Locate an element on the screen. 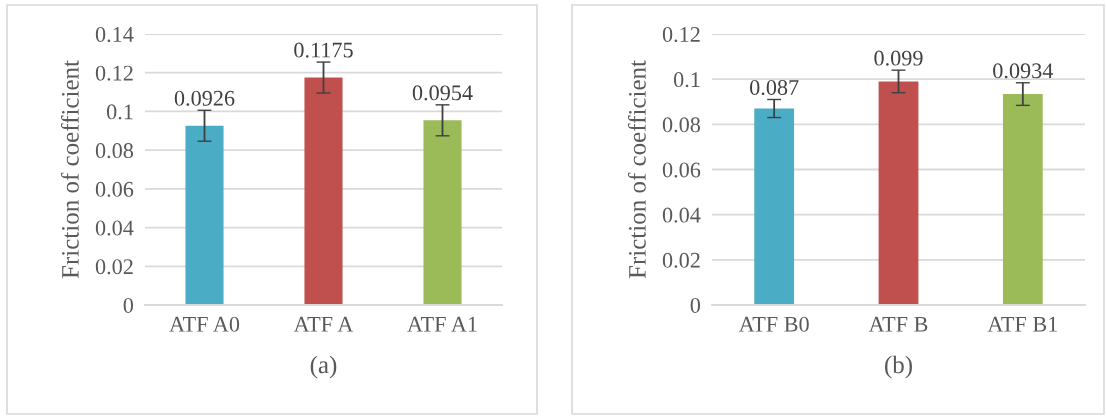  x-axis-title: (b) is located at coordinates (898, 367).